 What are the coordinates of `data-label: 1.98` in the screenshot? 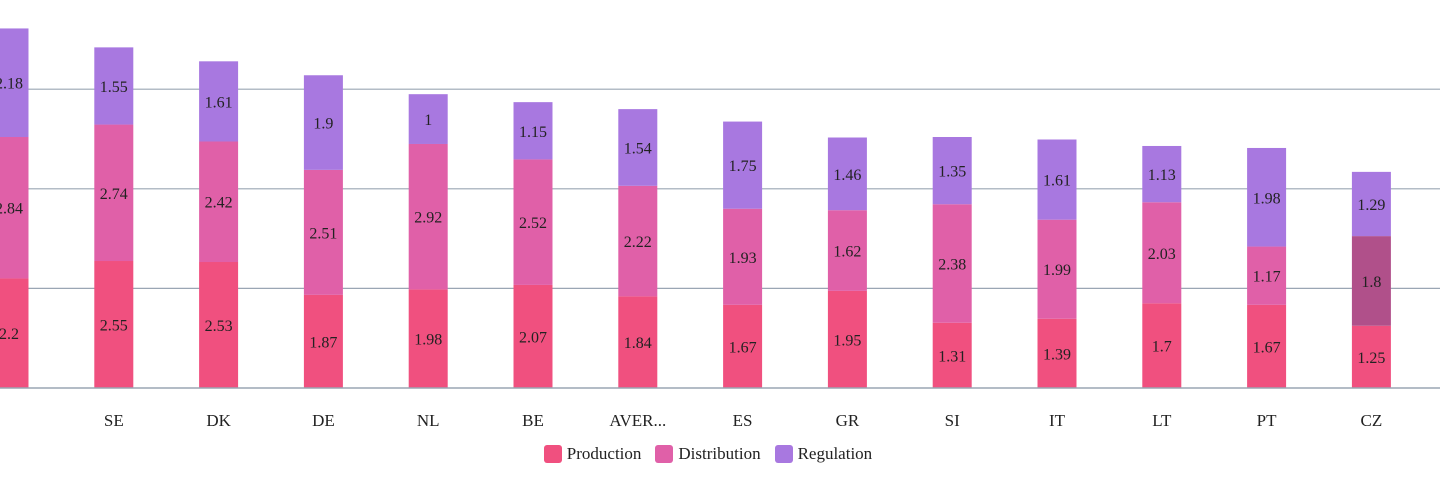 It's located at (428, 340).